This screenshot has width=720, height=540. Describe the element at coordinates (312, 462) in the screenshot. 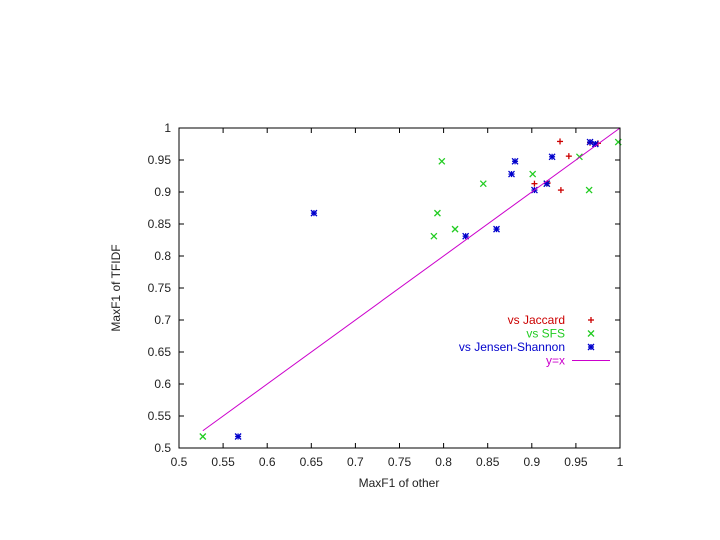

I see `x-tick-label: 0.65` at that location.